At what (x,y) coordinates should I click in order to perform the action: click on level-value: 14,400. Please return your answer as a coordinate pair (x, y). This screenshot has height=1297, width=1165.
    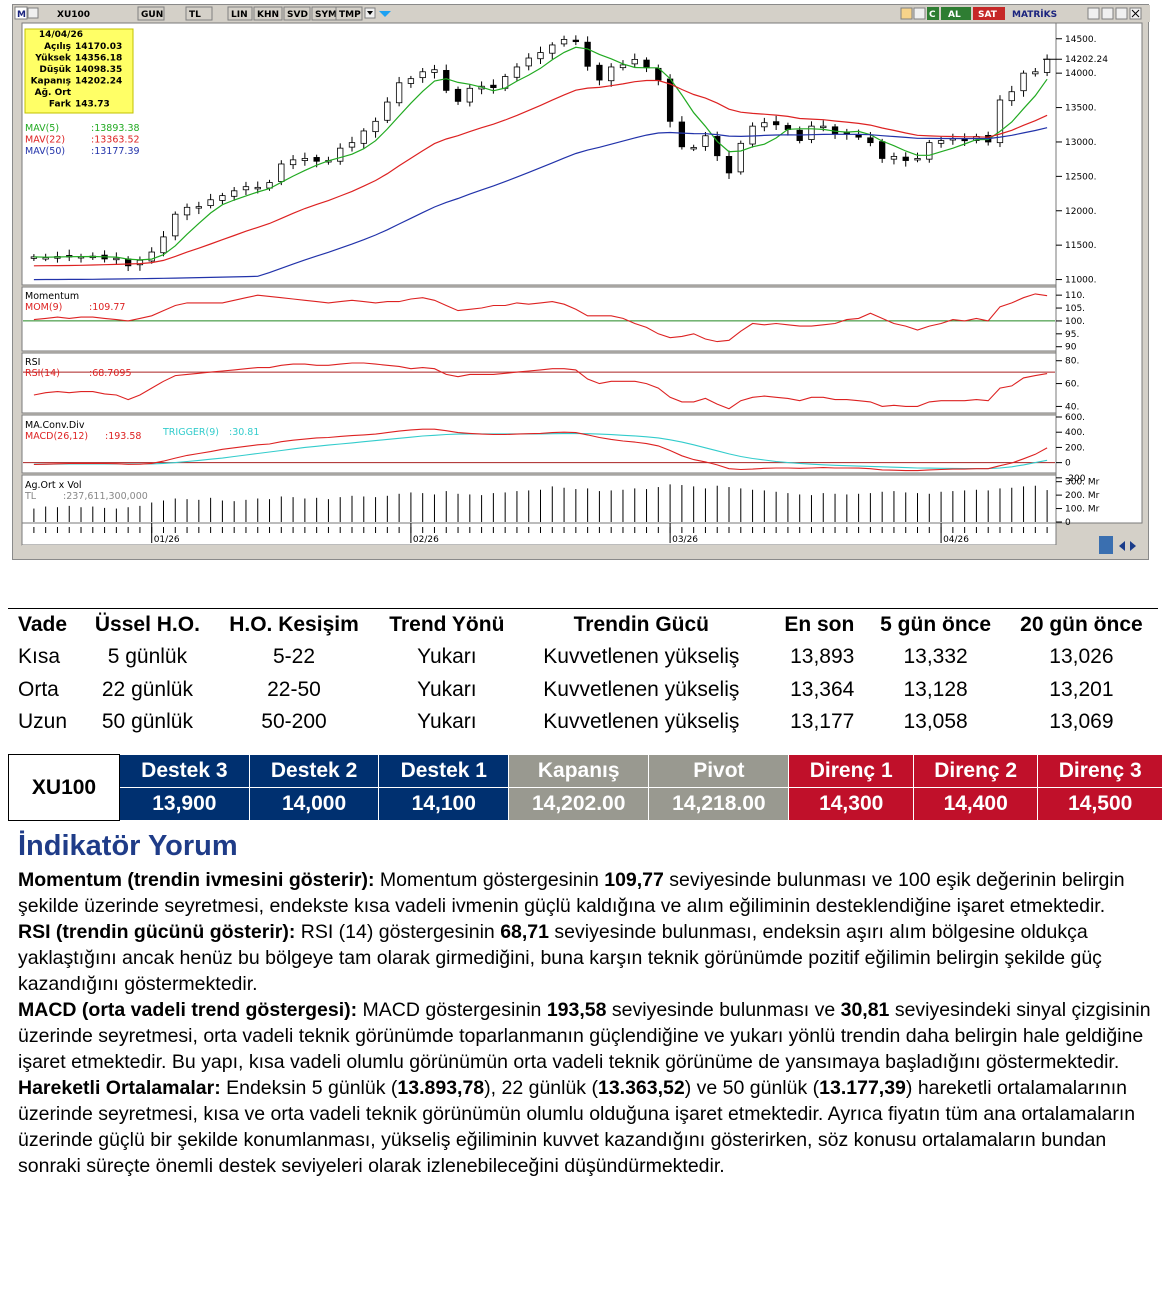
    Looking at the image, I should click on (975, 804).